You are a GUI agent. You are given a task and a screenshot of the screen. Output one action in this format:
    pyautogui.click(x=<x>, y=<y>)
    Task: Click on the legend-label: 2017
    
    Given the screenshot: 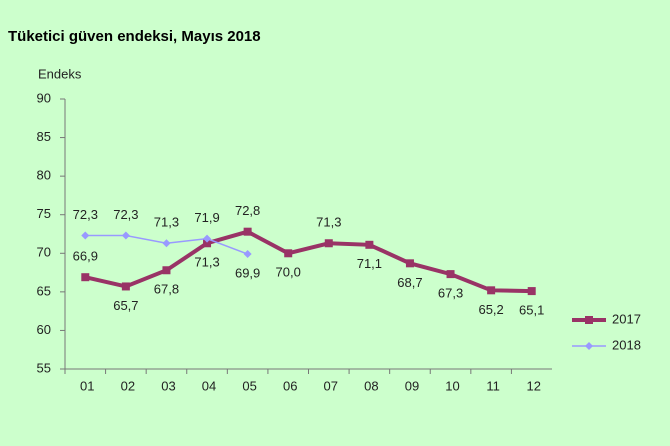 What is the action you would take?
    pyautogui.click(x=626, y=318)
    